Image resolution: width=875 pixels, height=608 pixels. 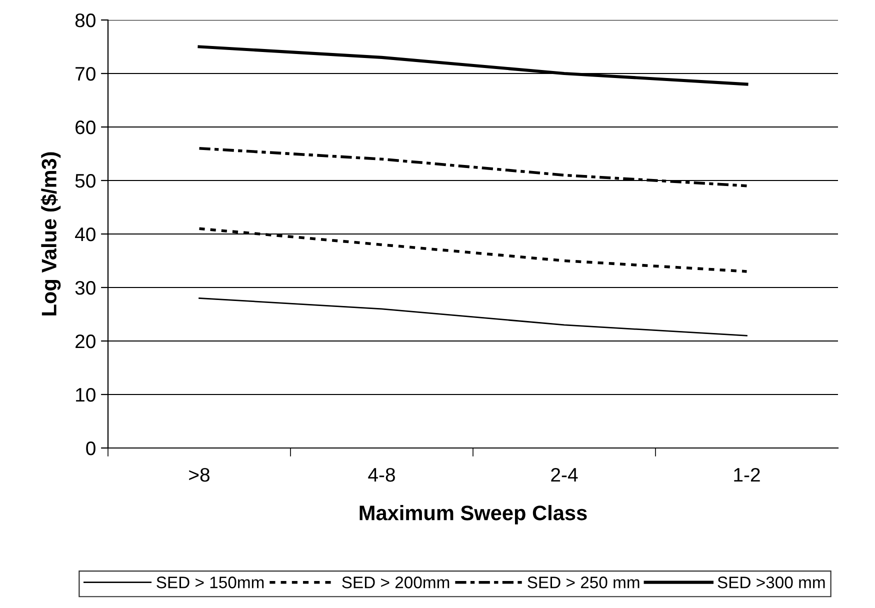 What do you see at coordinates (381, 475) in the screenshot?
I see `x-tick-label: 4-8` at bounding box center [381, 475].